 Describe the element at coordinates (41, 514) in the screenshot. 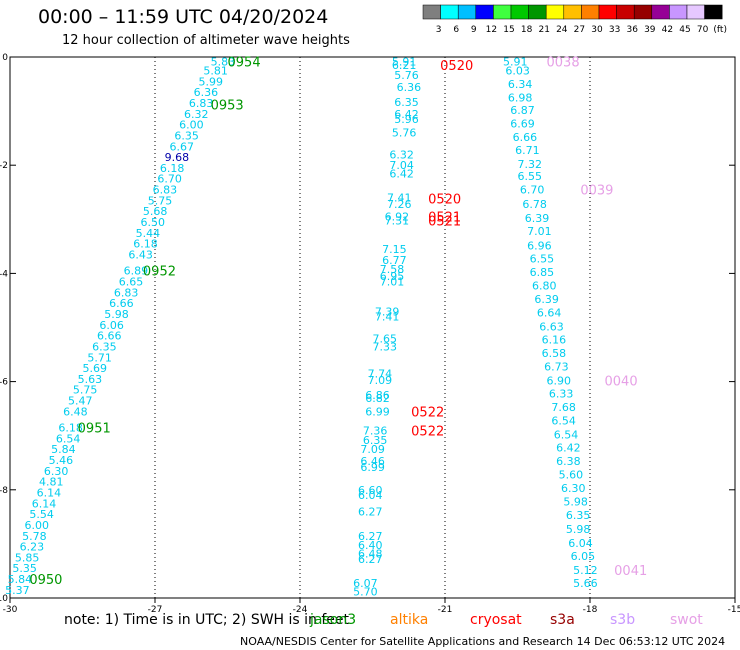

I see `swh-value: 5.54` at that location.